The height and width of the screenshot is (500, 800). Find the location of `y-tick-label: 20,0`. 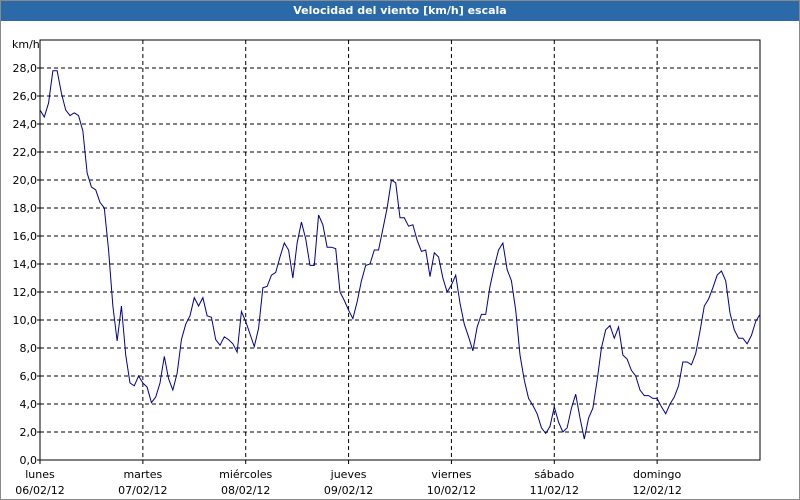

y-tick-label: 20,0 is located at coordinates (25, 180).